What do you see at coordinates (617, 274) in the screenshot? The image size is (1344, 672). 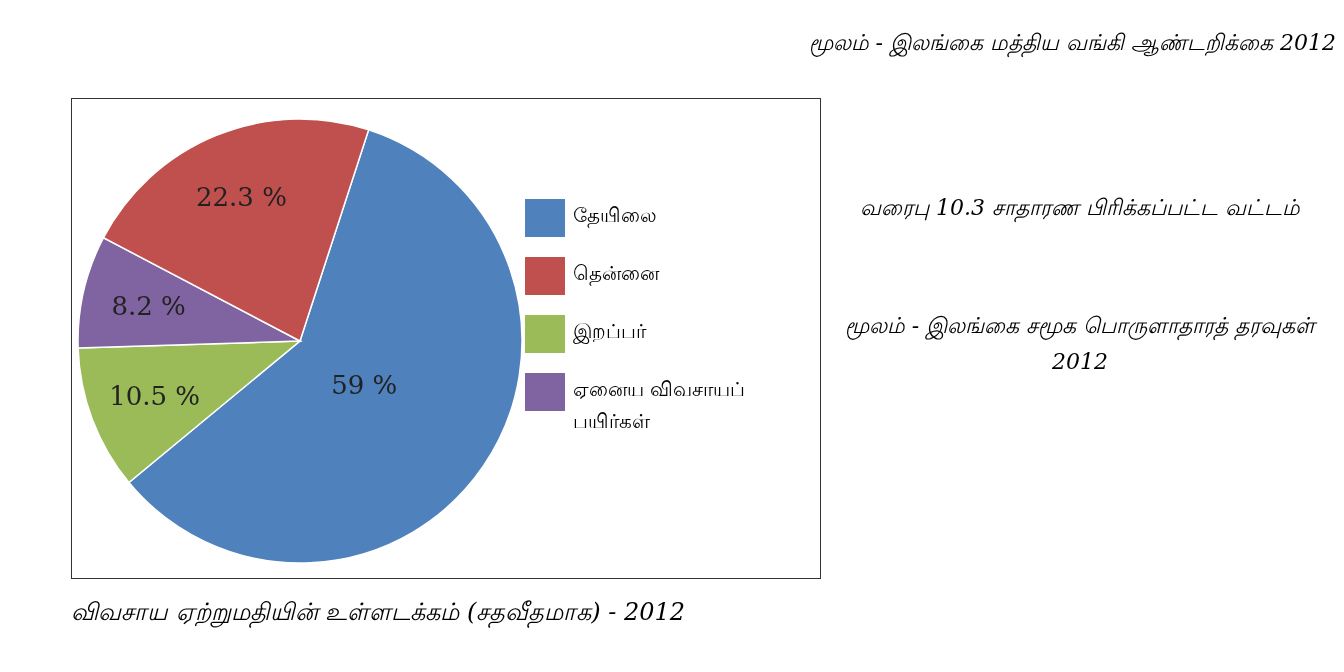 I see `legend-label: தென்னை` at bounding box center [617, 274].